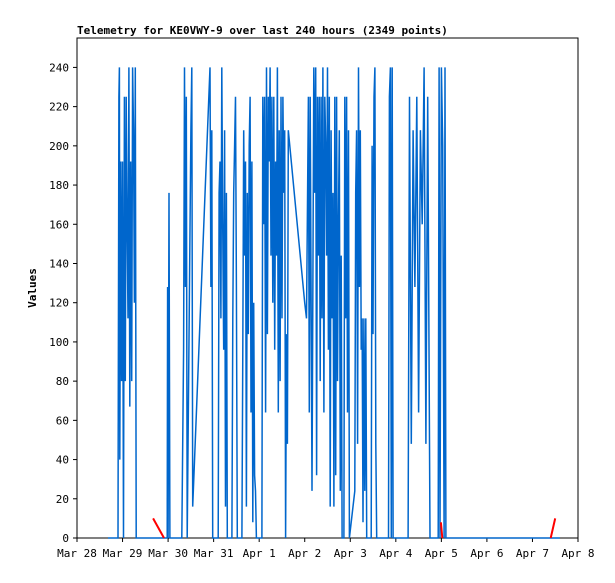 This screenshot has height=583, width=615. What do you see at coordinates (77, 553) in the screenshot?
I see `x-tick-label: Mar 28` at bounding box center [77, 553].